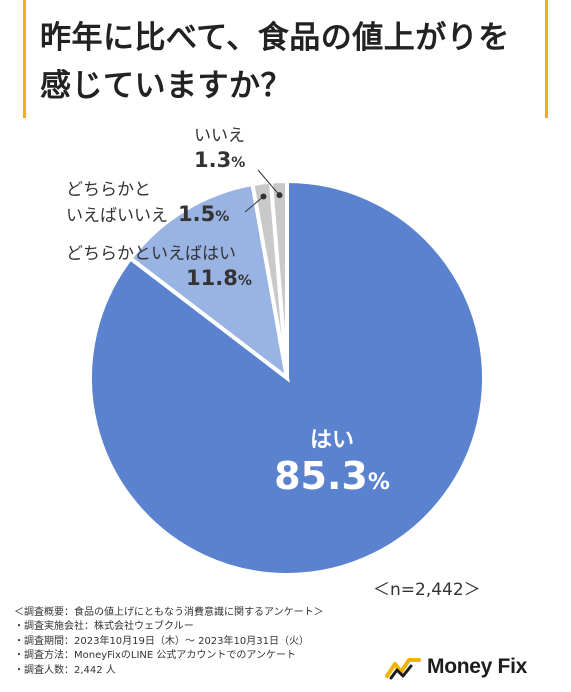  What do you see at coordinates (427, 590) in the screenshot?
I see `sample-size: ＜n=2,442＞` at bounding box center [427, 590].